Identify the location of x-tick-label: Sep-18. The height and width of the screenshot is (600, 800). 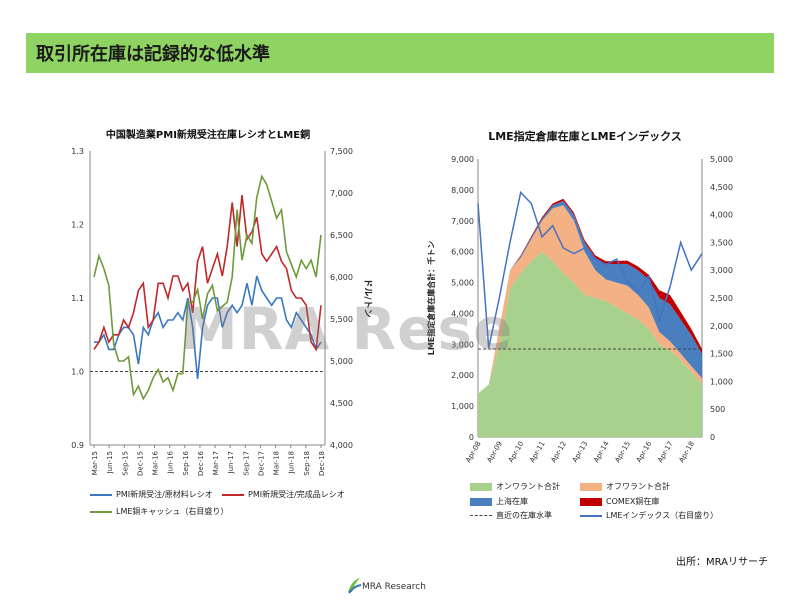
(307, 463).